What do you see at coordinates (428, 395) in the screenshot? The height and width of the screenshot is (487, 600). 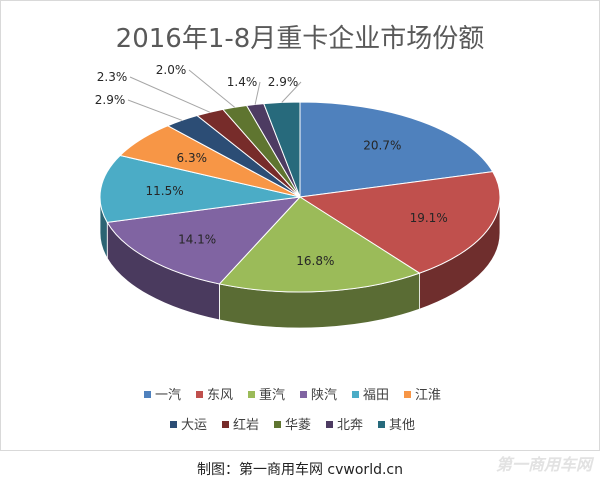 I see `legend-label-5: 江淮` at bounding box center [428, 395].